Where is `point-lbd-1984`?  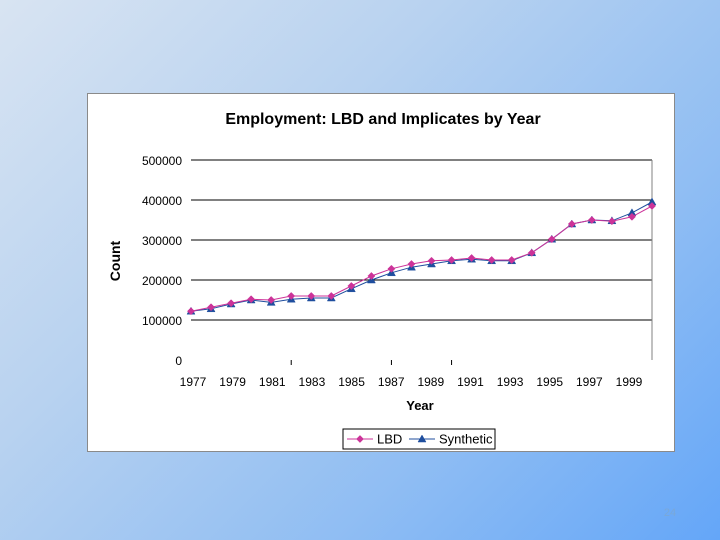
point-lbd-1984 is located at coordinates (331, 296).